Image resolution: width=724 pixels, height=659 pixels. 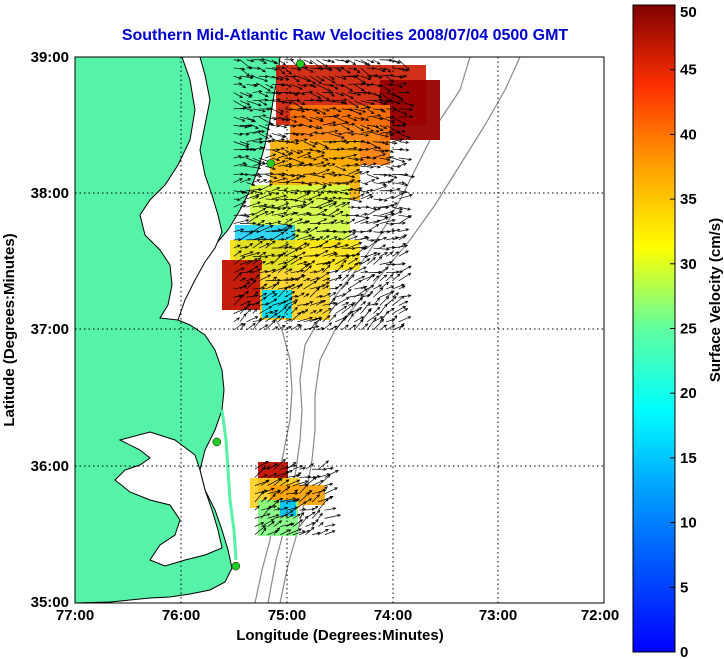 What do you see at coordinates (168, 499) in the screenshot?
I see `pamlico-sound` at bounding box center [168, 499].